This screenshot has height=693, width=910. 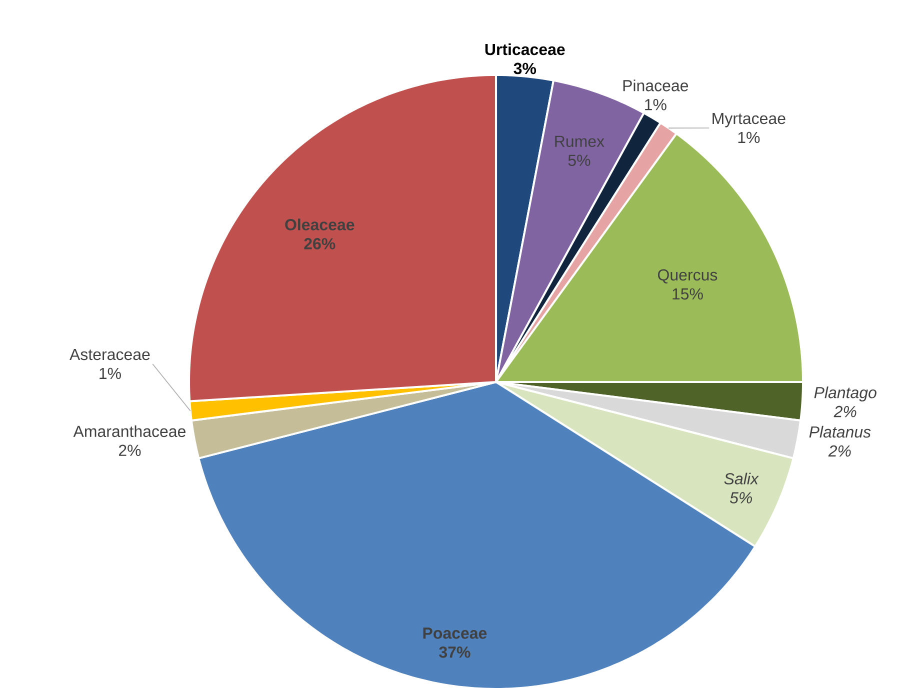 What do you see at coordinates (525, 68) in the screenshot?
I see `data-label: 3%` at bounding box center [525, 68].